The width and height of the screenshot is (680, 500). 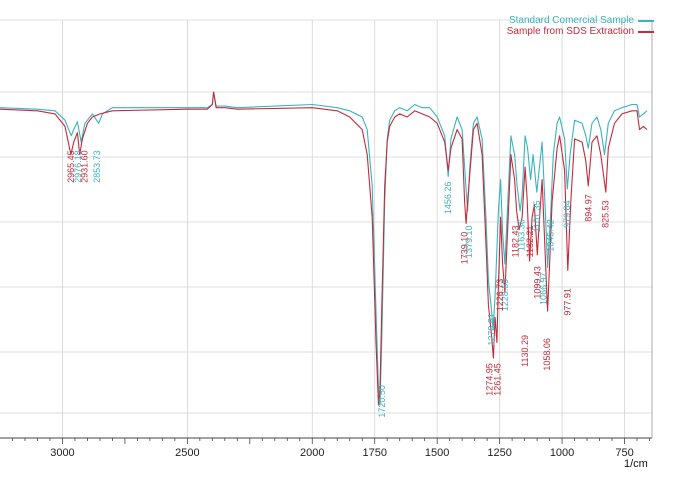 I want to click on peak-label: 1720.50, so click(x=382, y=401).